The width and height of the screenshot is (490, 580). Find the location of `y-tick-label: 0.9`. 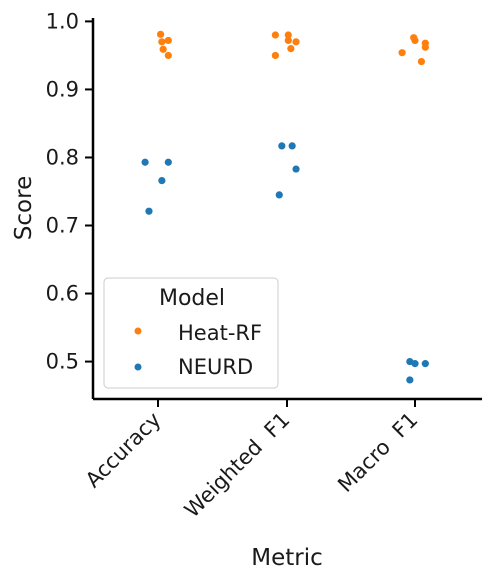

y-tick-label: 0.9 is located at coordinates (62, 89).